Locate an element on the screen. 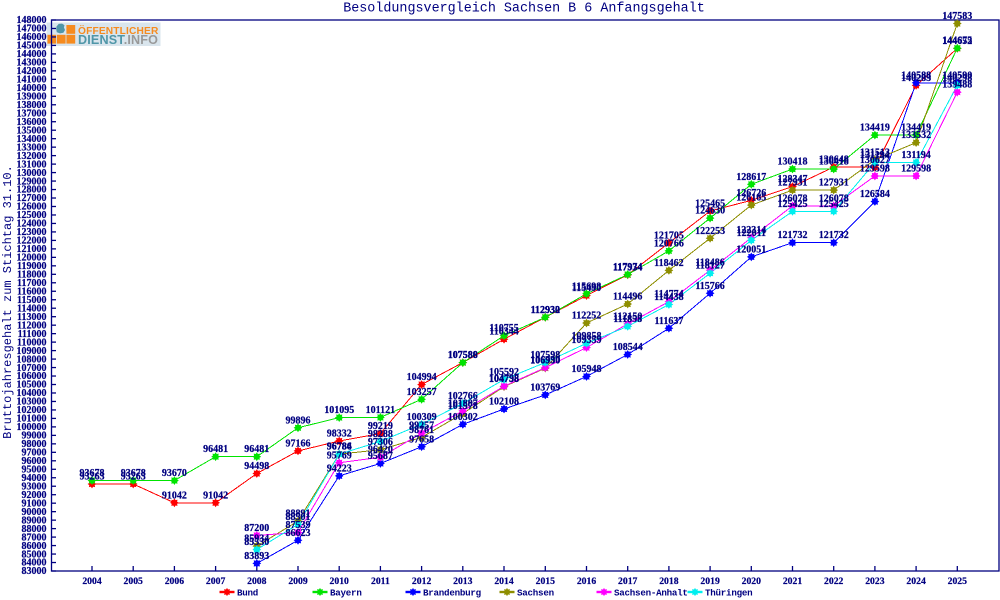  svg-text: 120051 is located at coordinates (751, 249).